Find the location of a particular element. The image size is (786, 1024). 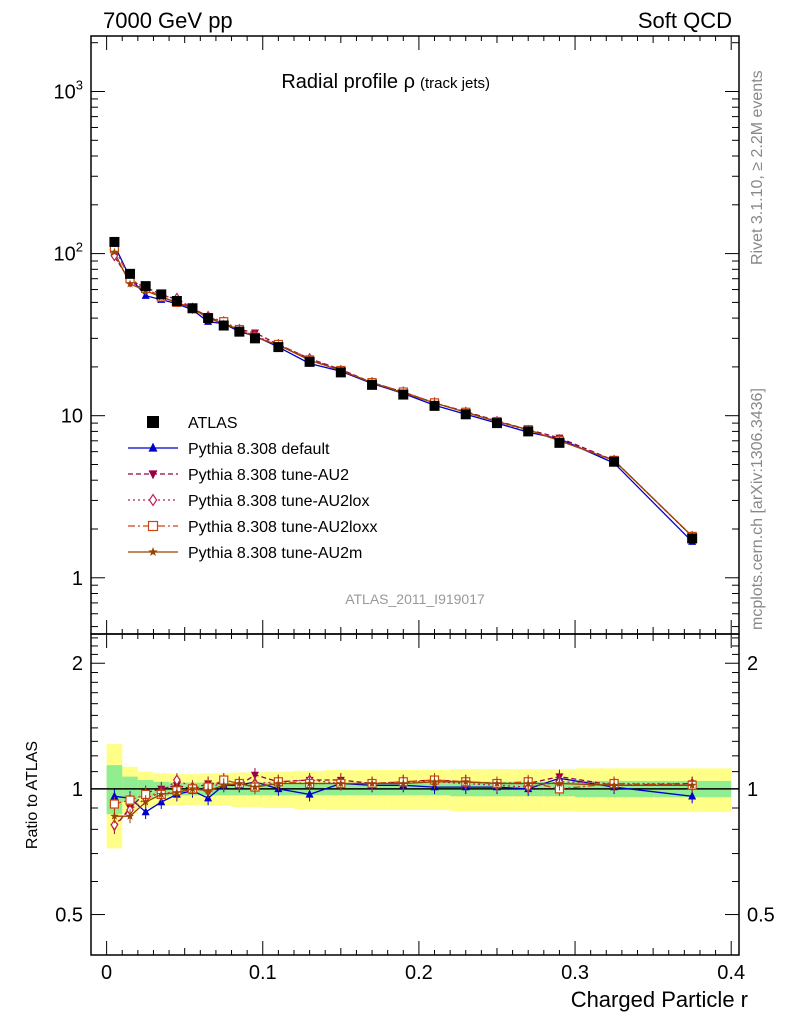

rivet-label: Rivet 3.1.10, ≥ 2.2M events is located at coordinates (757, 167).